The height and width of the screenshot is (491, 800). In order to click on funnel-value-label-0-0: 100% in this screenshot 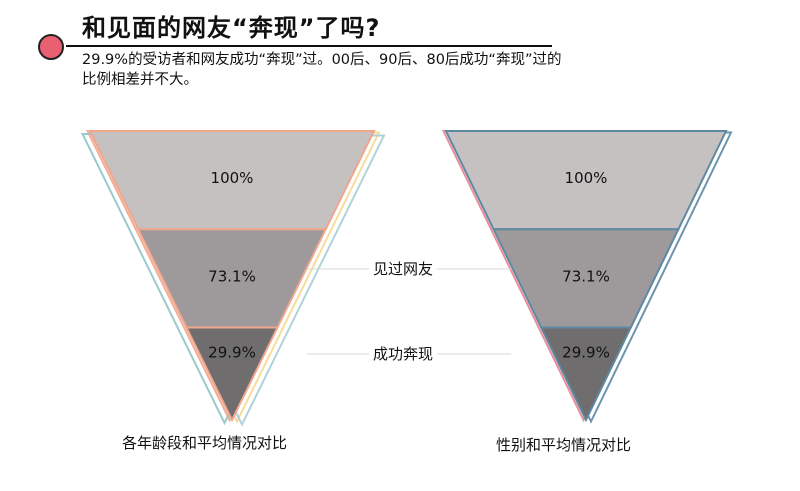, I will do `click(232, 178)`.